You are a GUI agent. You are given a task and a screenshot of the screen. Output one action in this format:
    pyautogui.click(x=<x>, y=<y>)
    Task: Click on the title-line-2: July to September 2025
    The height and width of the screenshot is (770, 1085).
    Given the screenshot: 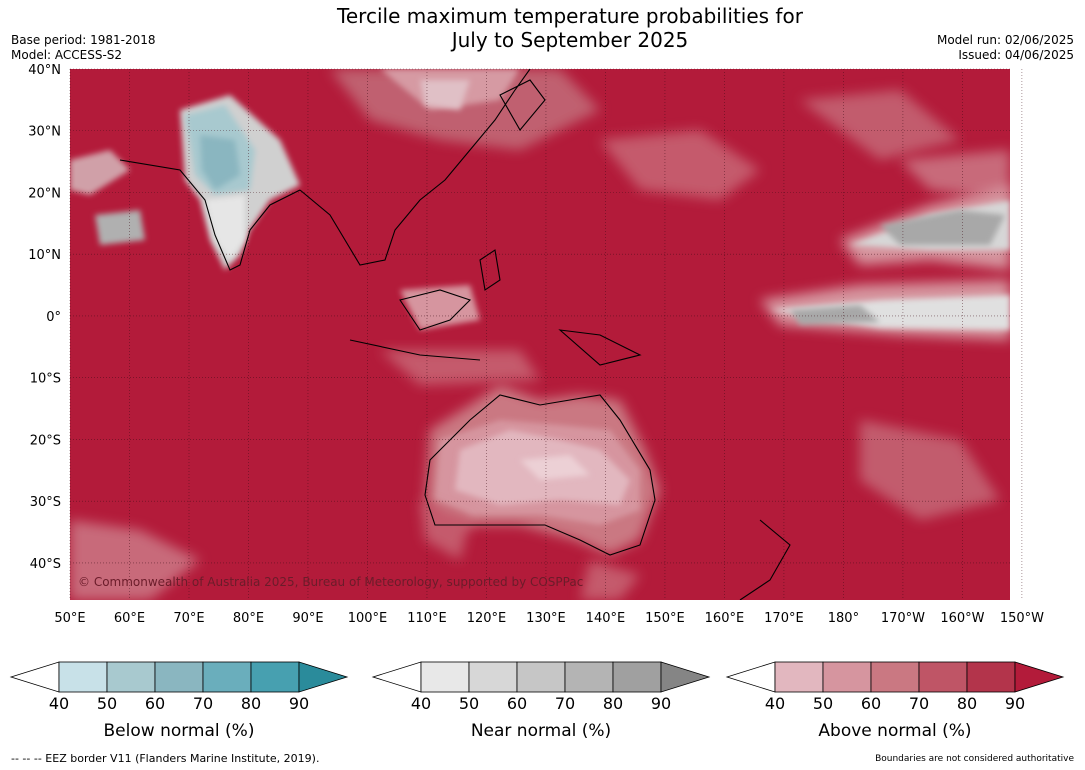 What is the action you would take?
    pyautogui.click(x=570, y=40)
    